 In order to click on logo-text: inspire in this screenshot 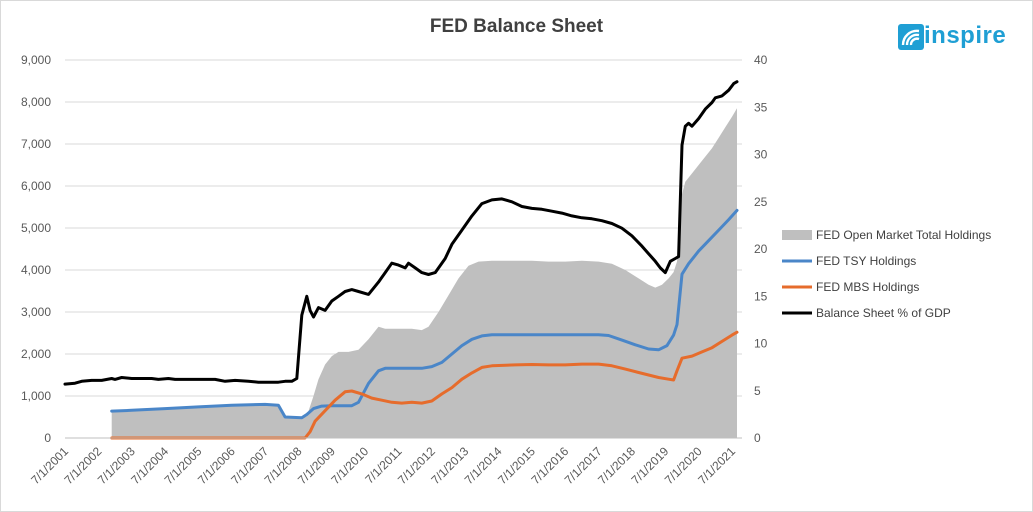, I will do `click(965, 35)`.